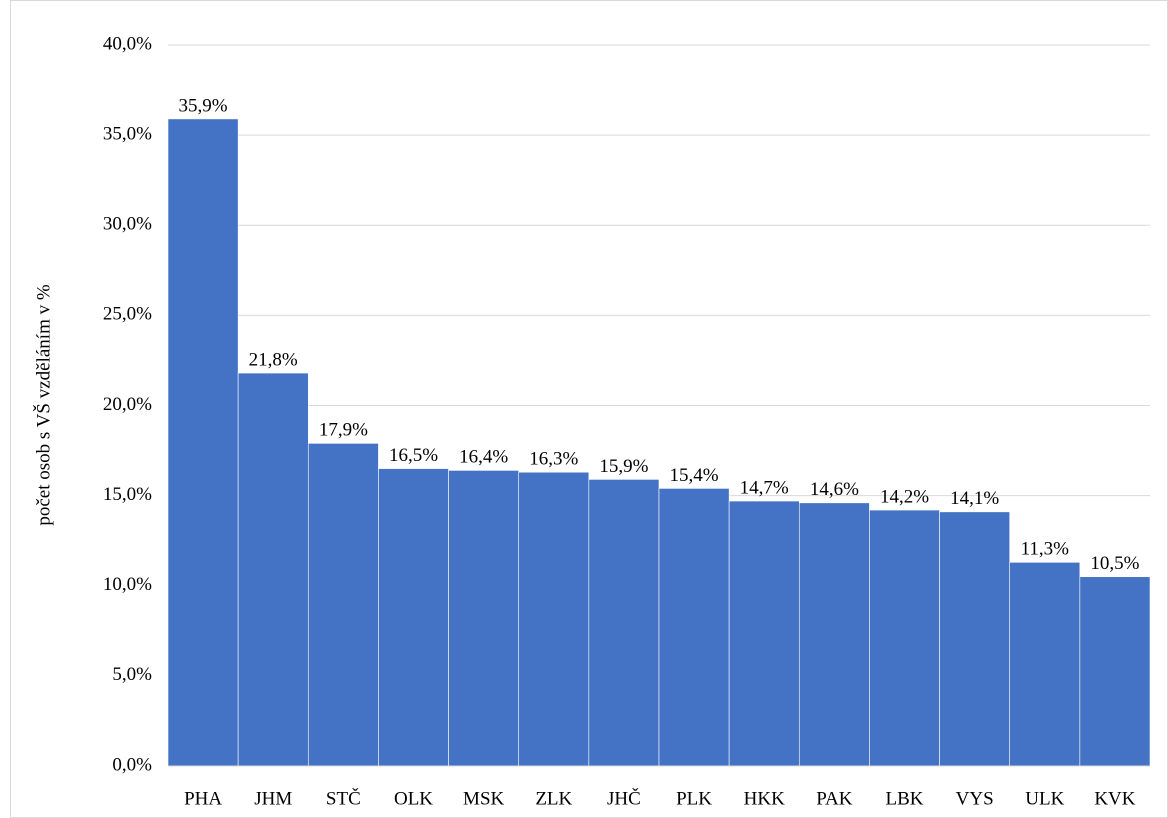  What do you see at coordinates (1114, 563) in the screenshot?
I see `data-label: 10,5%` at bounding box center [1114, 563].